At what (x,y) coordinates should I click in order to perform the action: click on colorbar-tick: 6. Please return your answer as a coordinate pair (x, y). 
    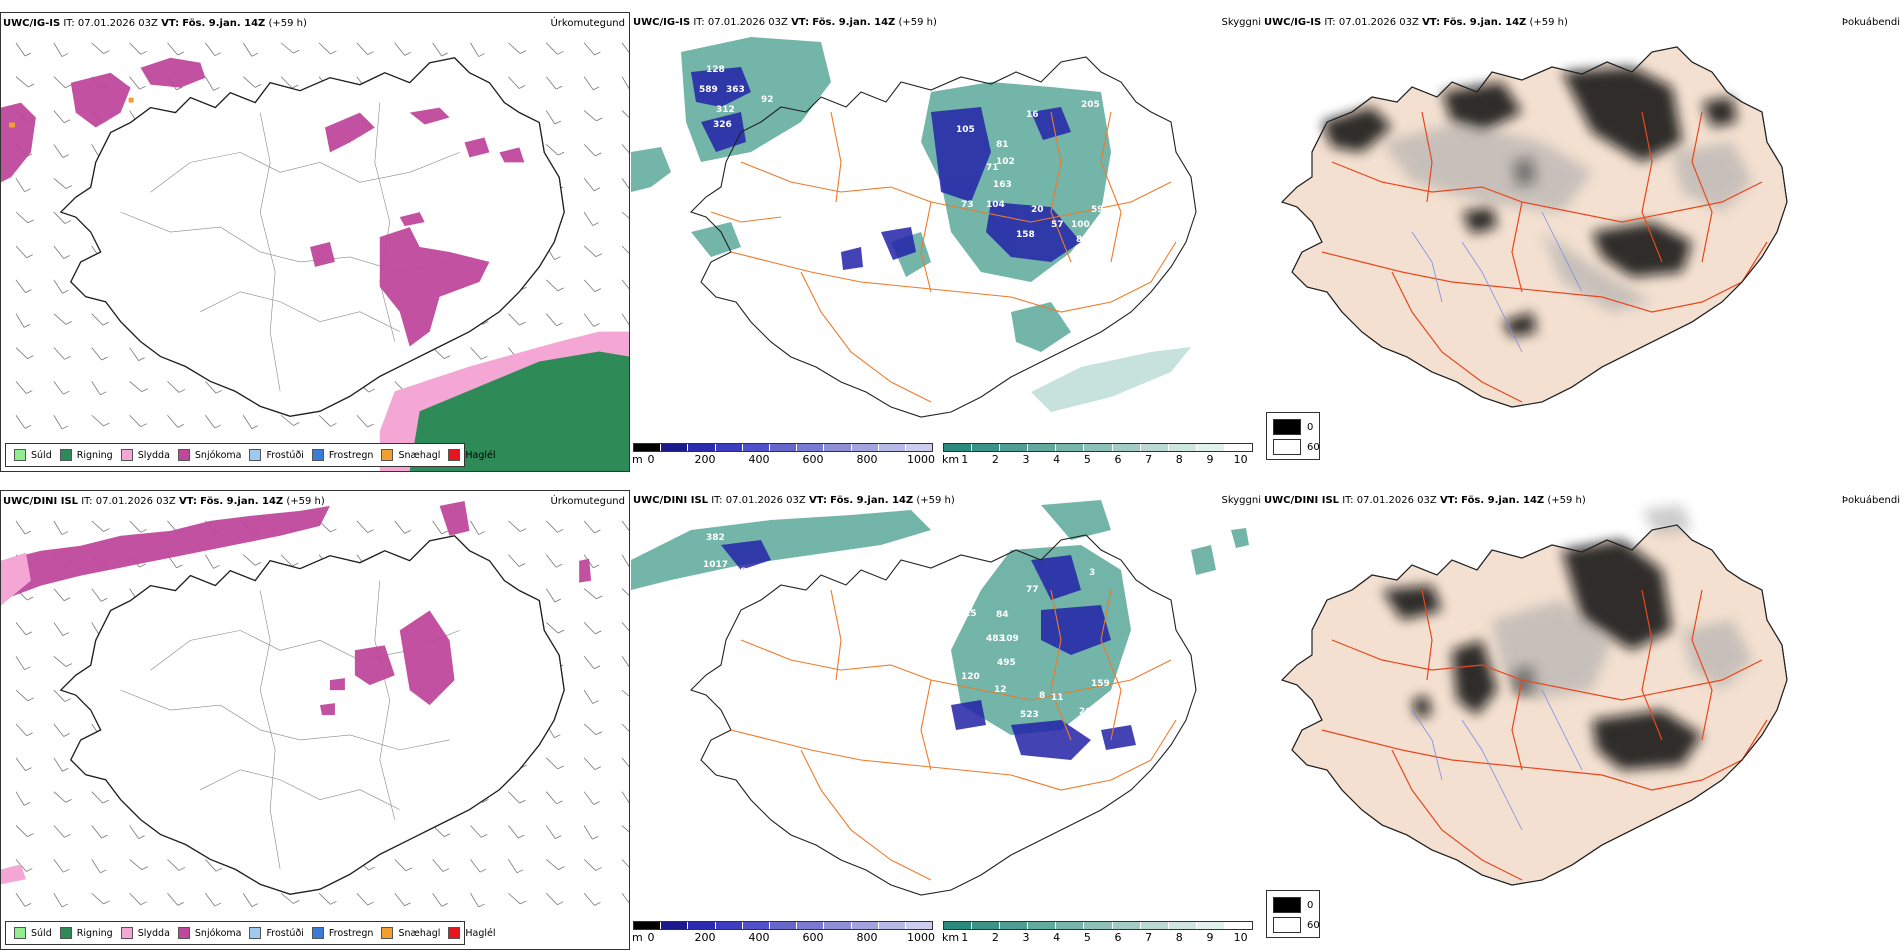
    Looking at the image, I should click on (1118, 937).